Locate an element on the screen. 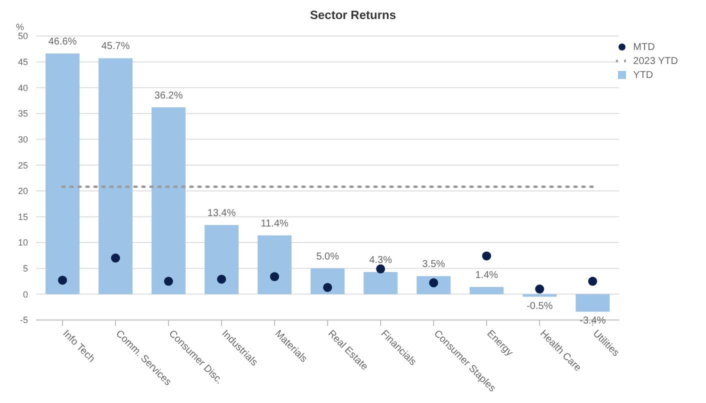 This screenshot has width=706, height=403. y-tick-label: -5 is located at coordinates (24, 320).